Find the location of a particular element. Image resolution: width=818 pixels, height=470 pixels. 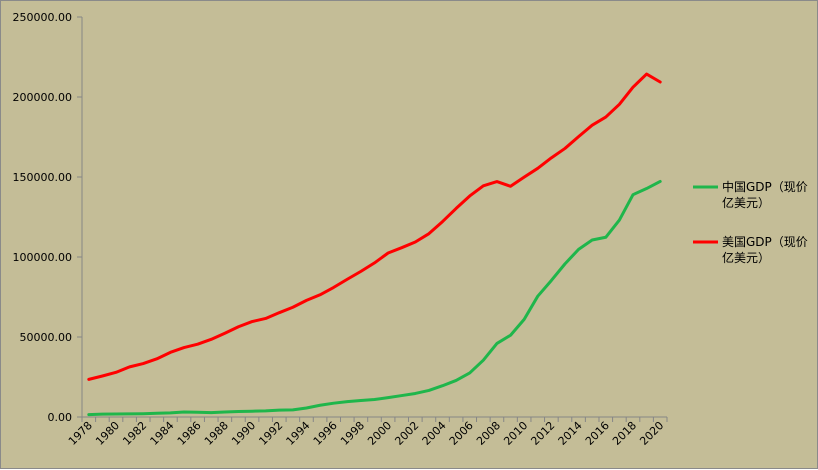

legend-label-0: 亿美元） is located at coordinates (746, 202).